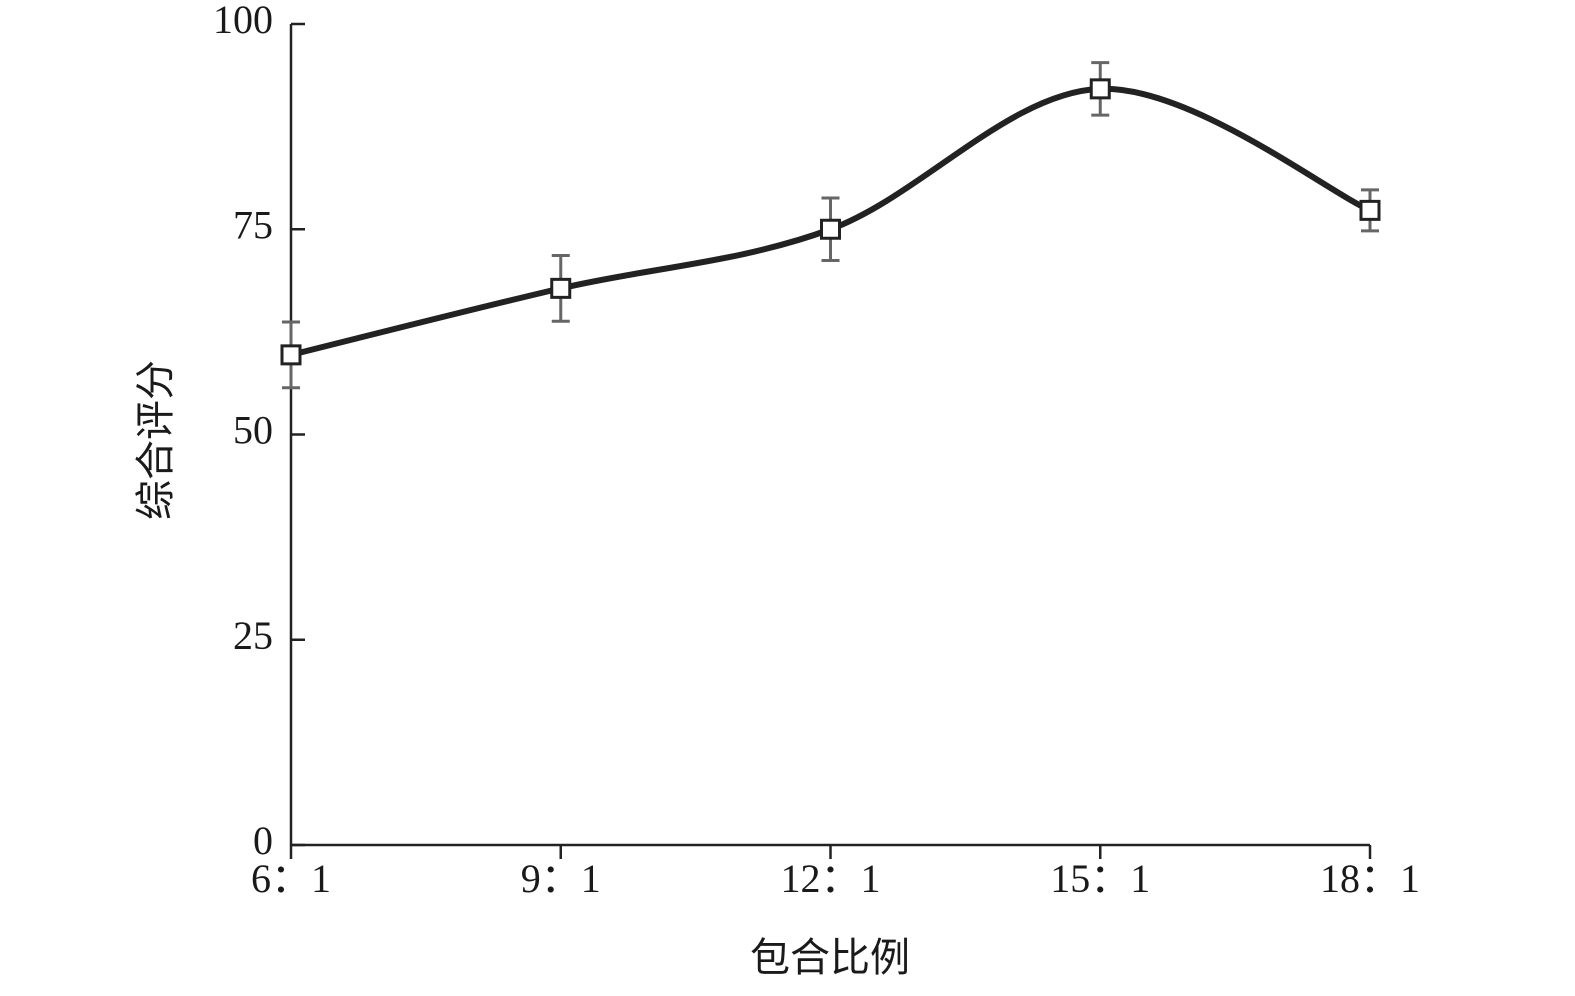  I want to click on y-tick-label: 50, so click(253, 430).